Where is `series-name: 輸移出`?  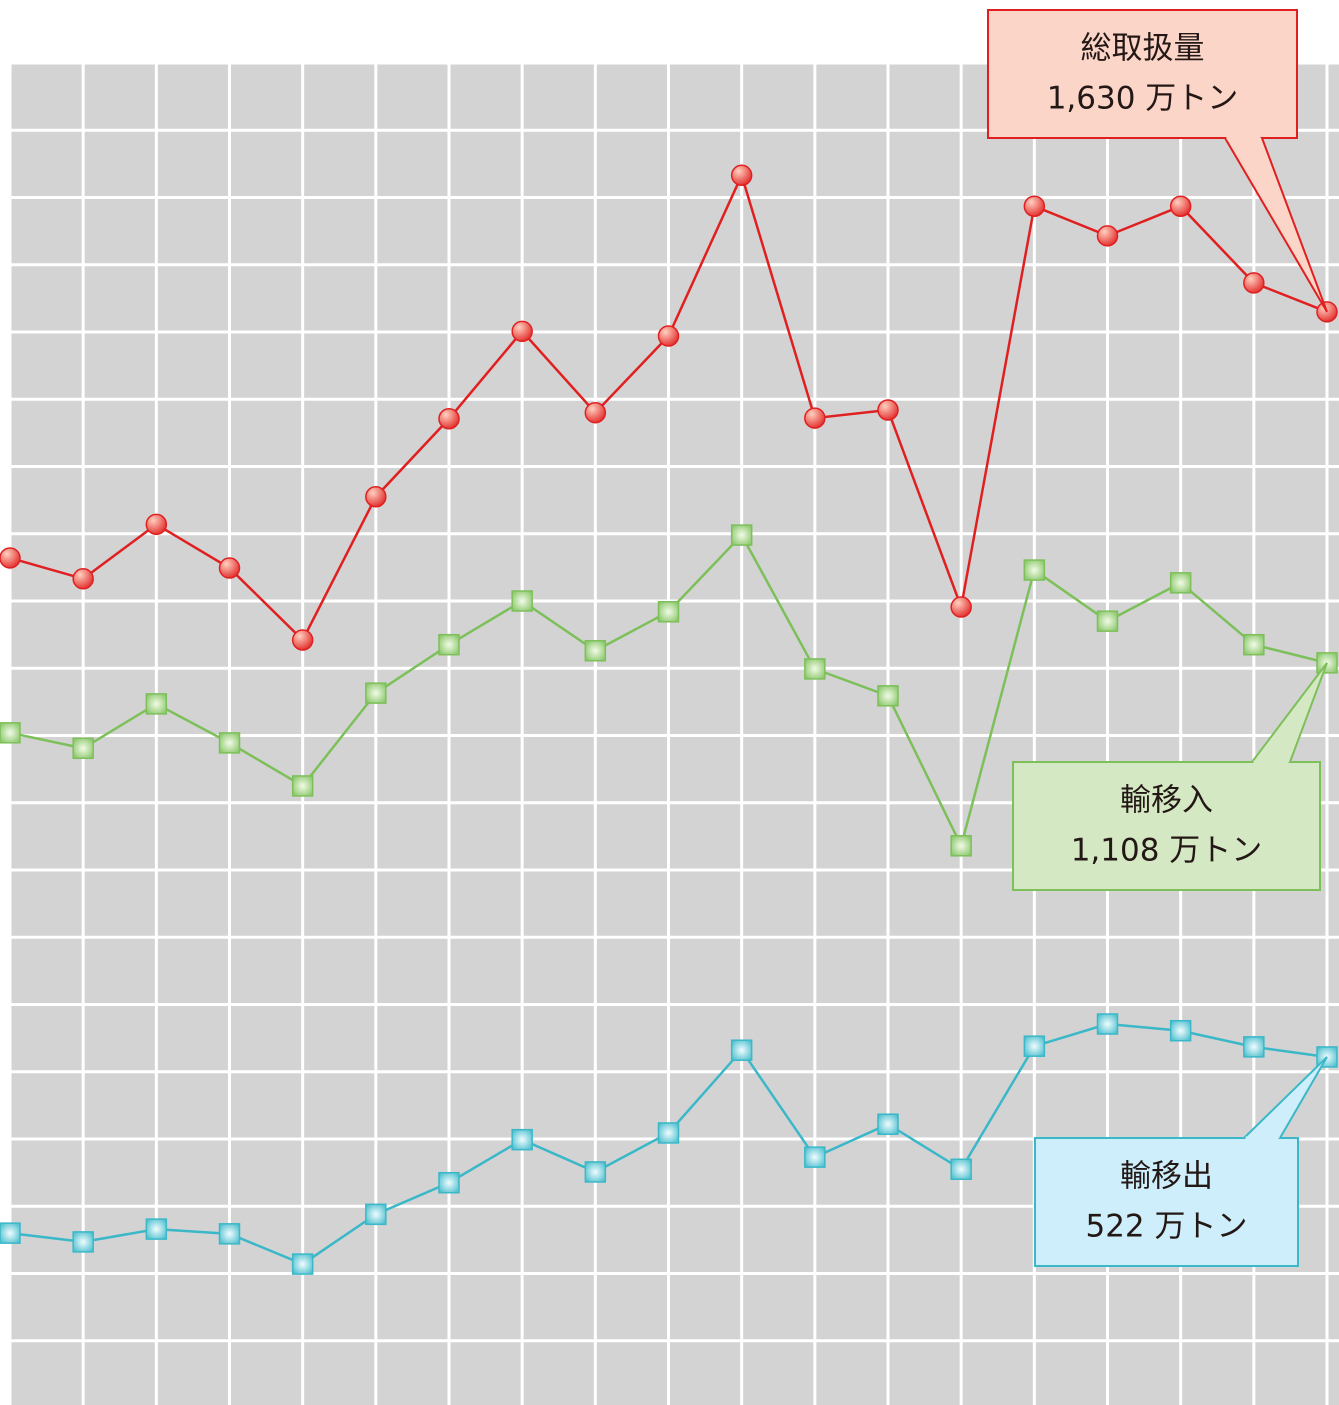 series-name: 輸移出 is located at coordinates (1166, 1177).